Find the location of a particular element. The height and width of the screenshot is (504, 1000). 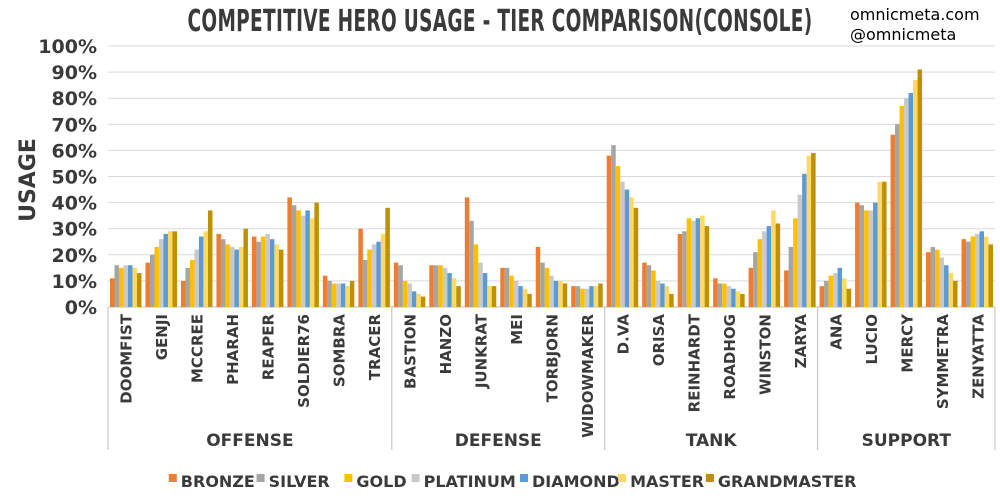

bar-diamond-torbjorn is located at coordinates (556, 293).